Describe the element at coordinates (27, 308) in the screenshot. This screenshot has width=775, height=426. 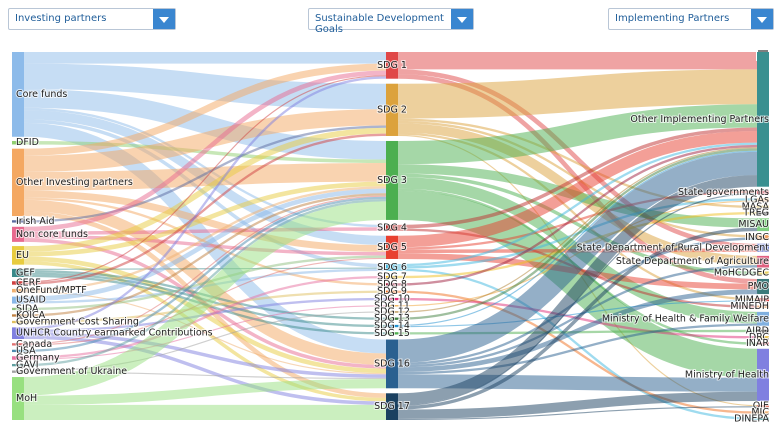
I see `node-label: SIDA` at that location.